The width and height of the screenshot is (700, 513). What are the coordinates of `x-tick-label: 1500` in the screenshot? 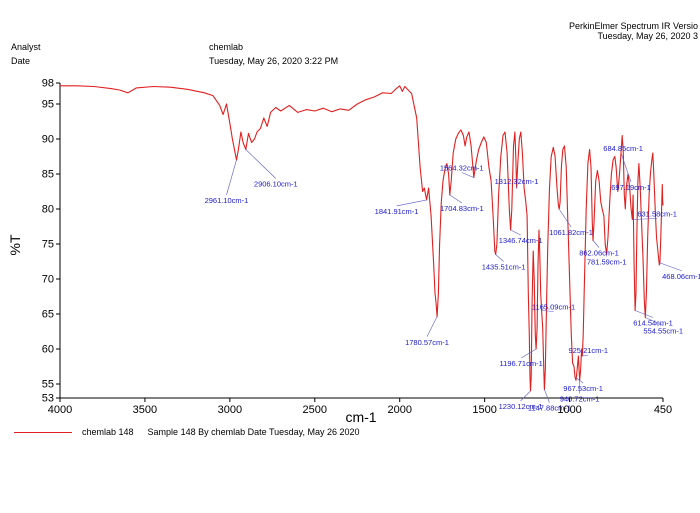 It's located at (484, 410).